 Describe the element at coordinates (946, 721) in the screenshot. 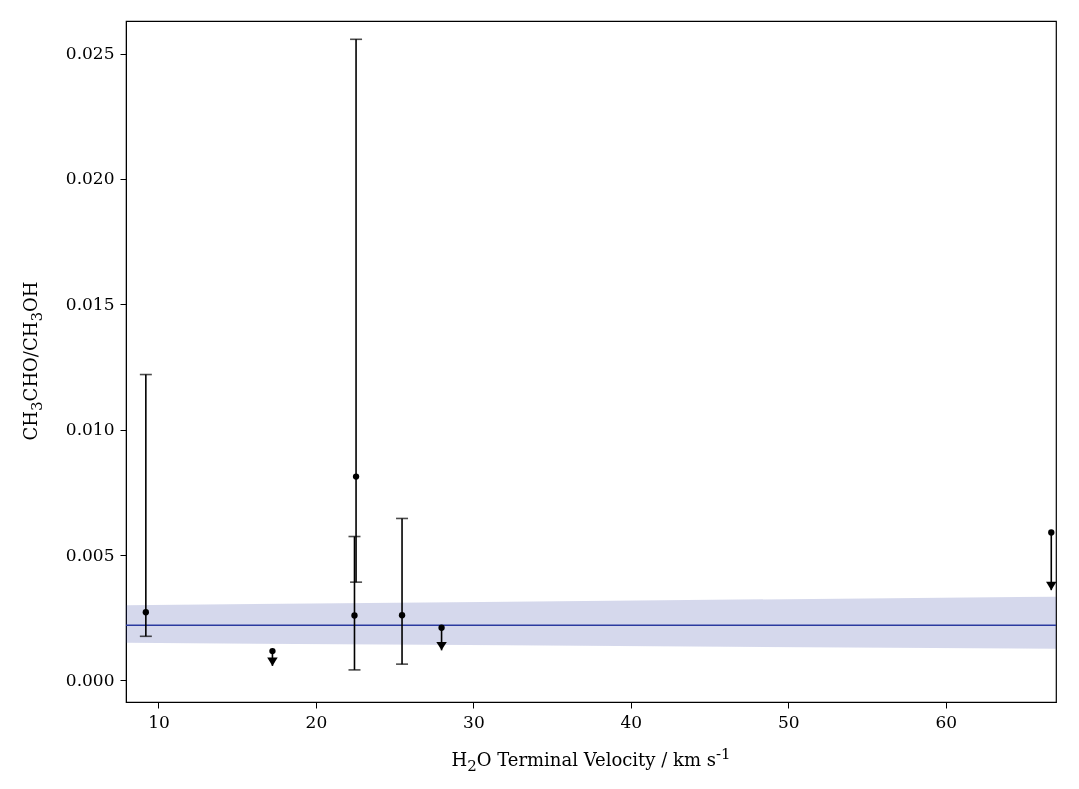

I see `x-tick-label: 60` at that location.